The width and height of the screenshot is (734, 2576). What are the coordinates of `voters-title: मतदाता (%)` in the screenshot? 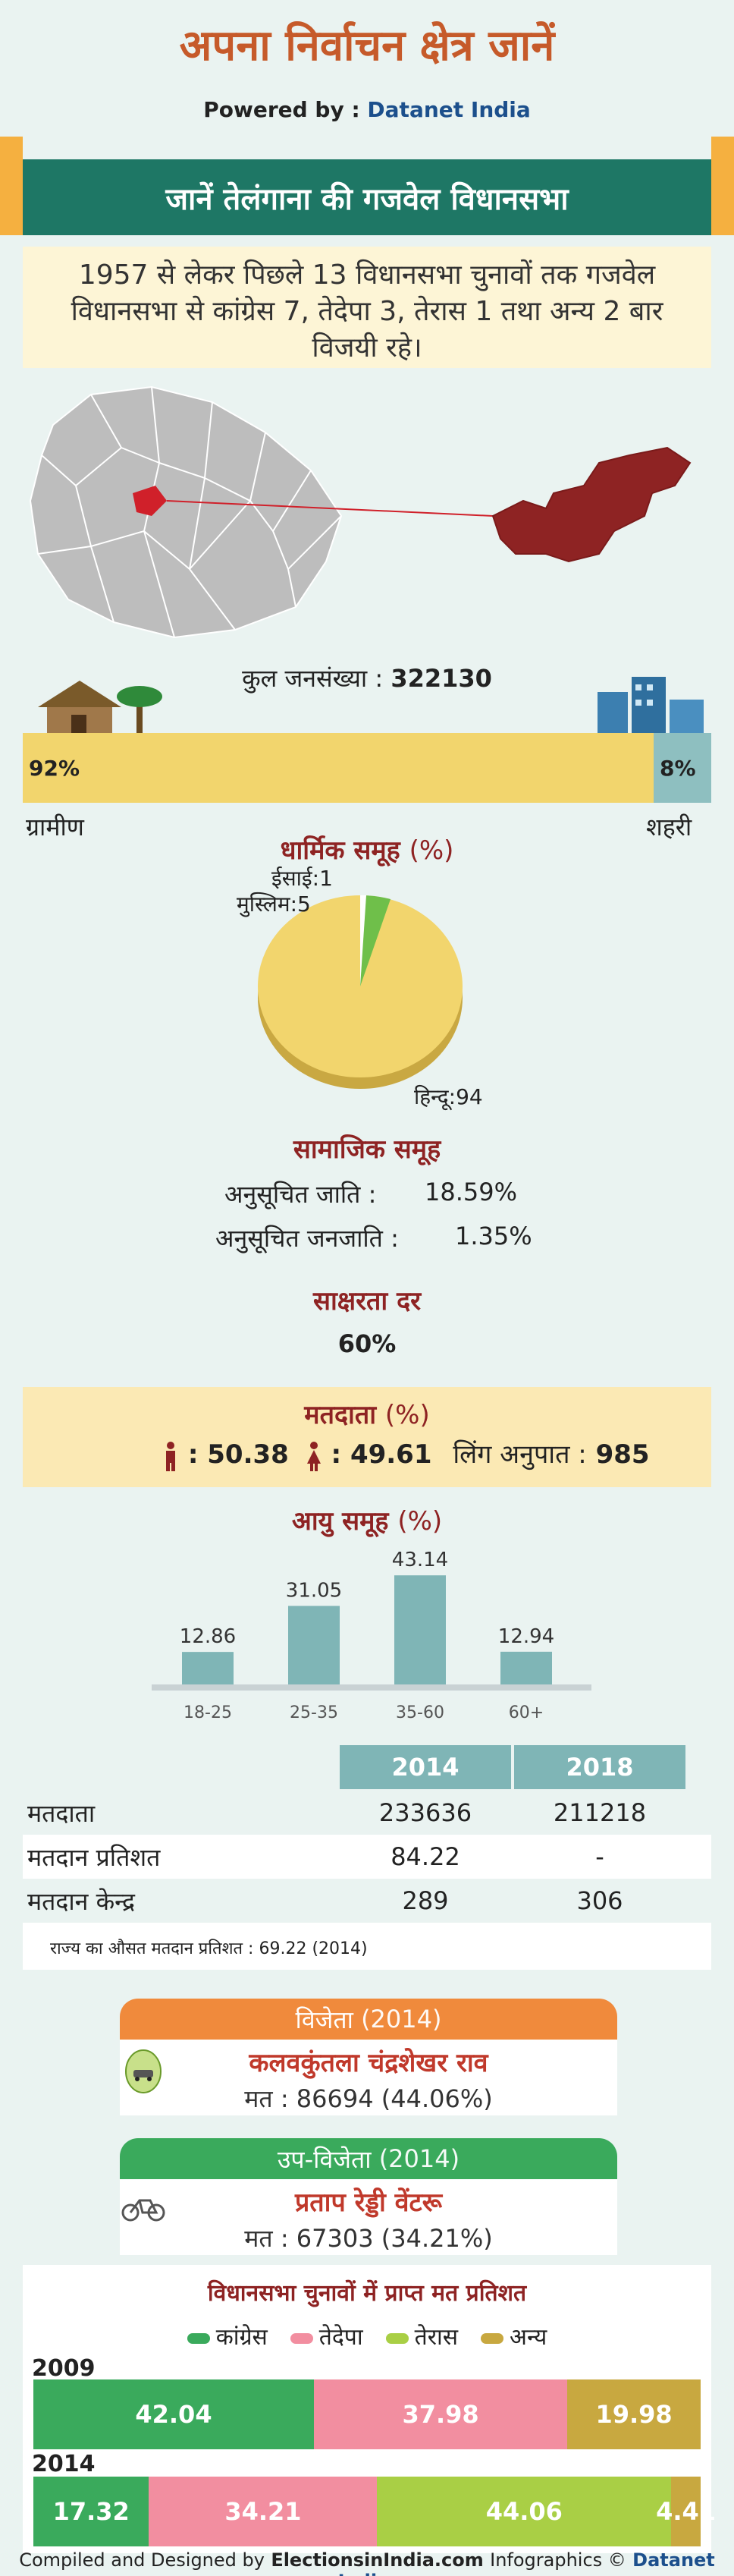 It's located at (367, 1413).